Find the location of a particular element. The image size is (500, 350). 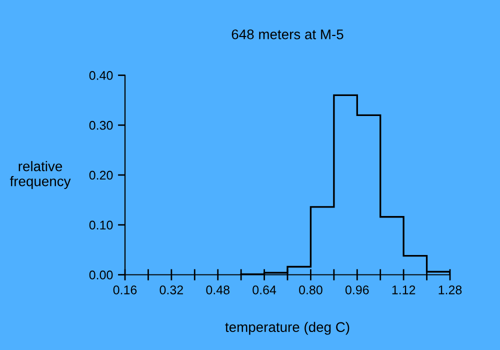

y-tick-label: 0.40 is located at coordinates (101, 75).